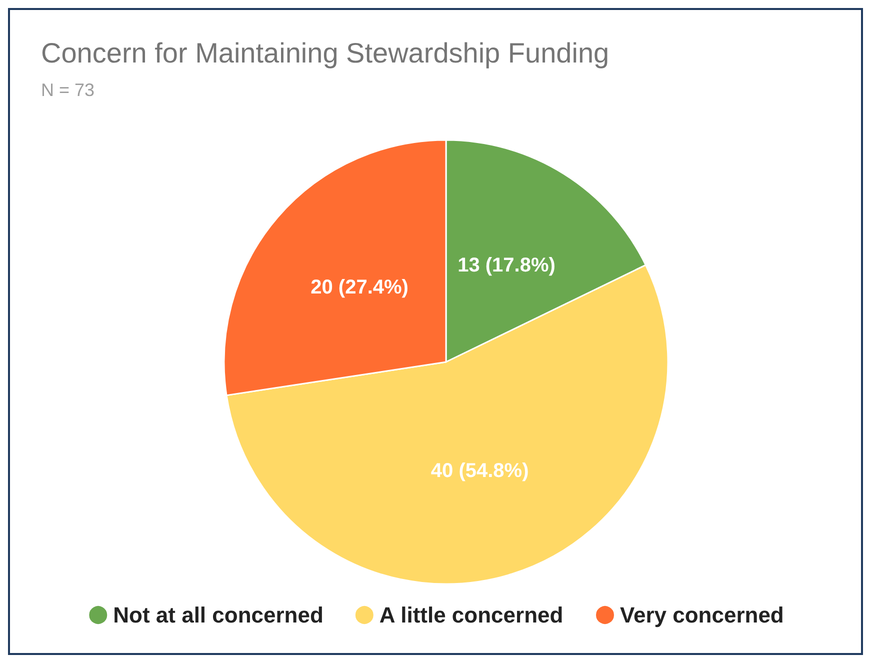 The width and height of the screenshot is (871, 663). What do you see at coordinates (479, 471) in the screenshot?
I see `data-label: 40 (54.8%)` at bounding box center [479, 471].